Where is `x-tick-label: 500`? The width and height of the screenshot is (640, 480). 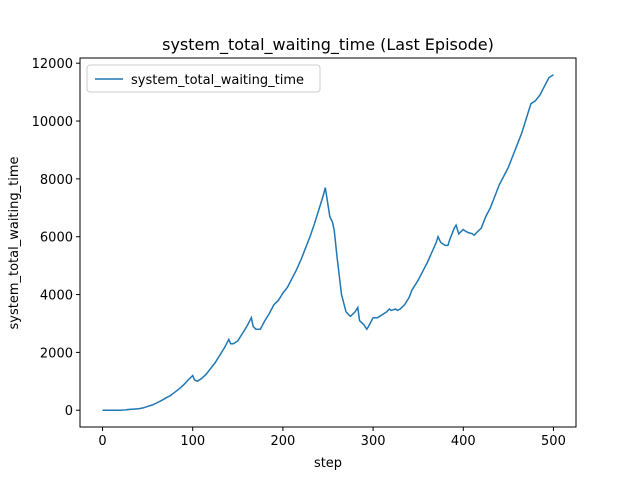 x-tick-label: 500 is located at coordinates (553, 441).